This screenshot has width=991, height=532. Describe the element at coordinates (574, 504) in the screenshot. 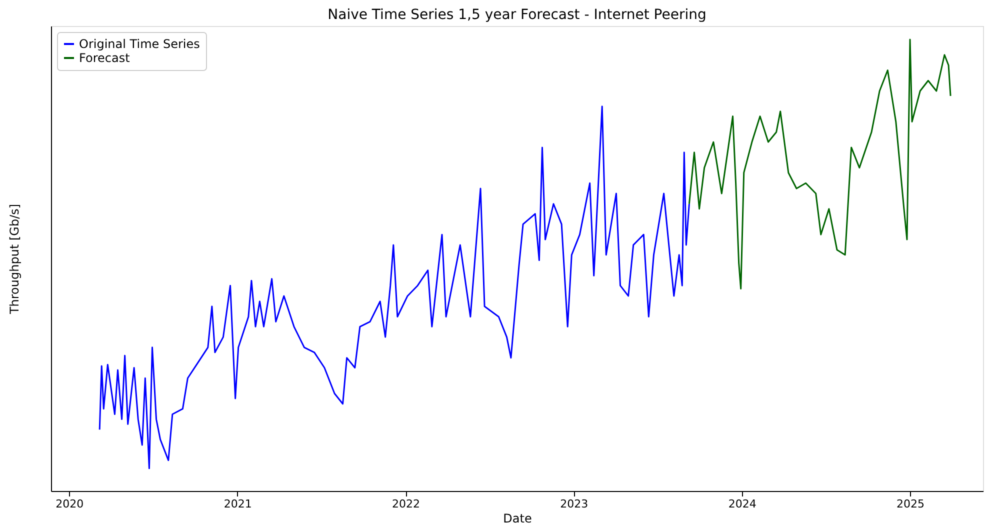

I see `x-tick-label: 2023` at that location.